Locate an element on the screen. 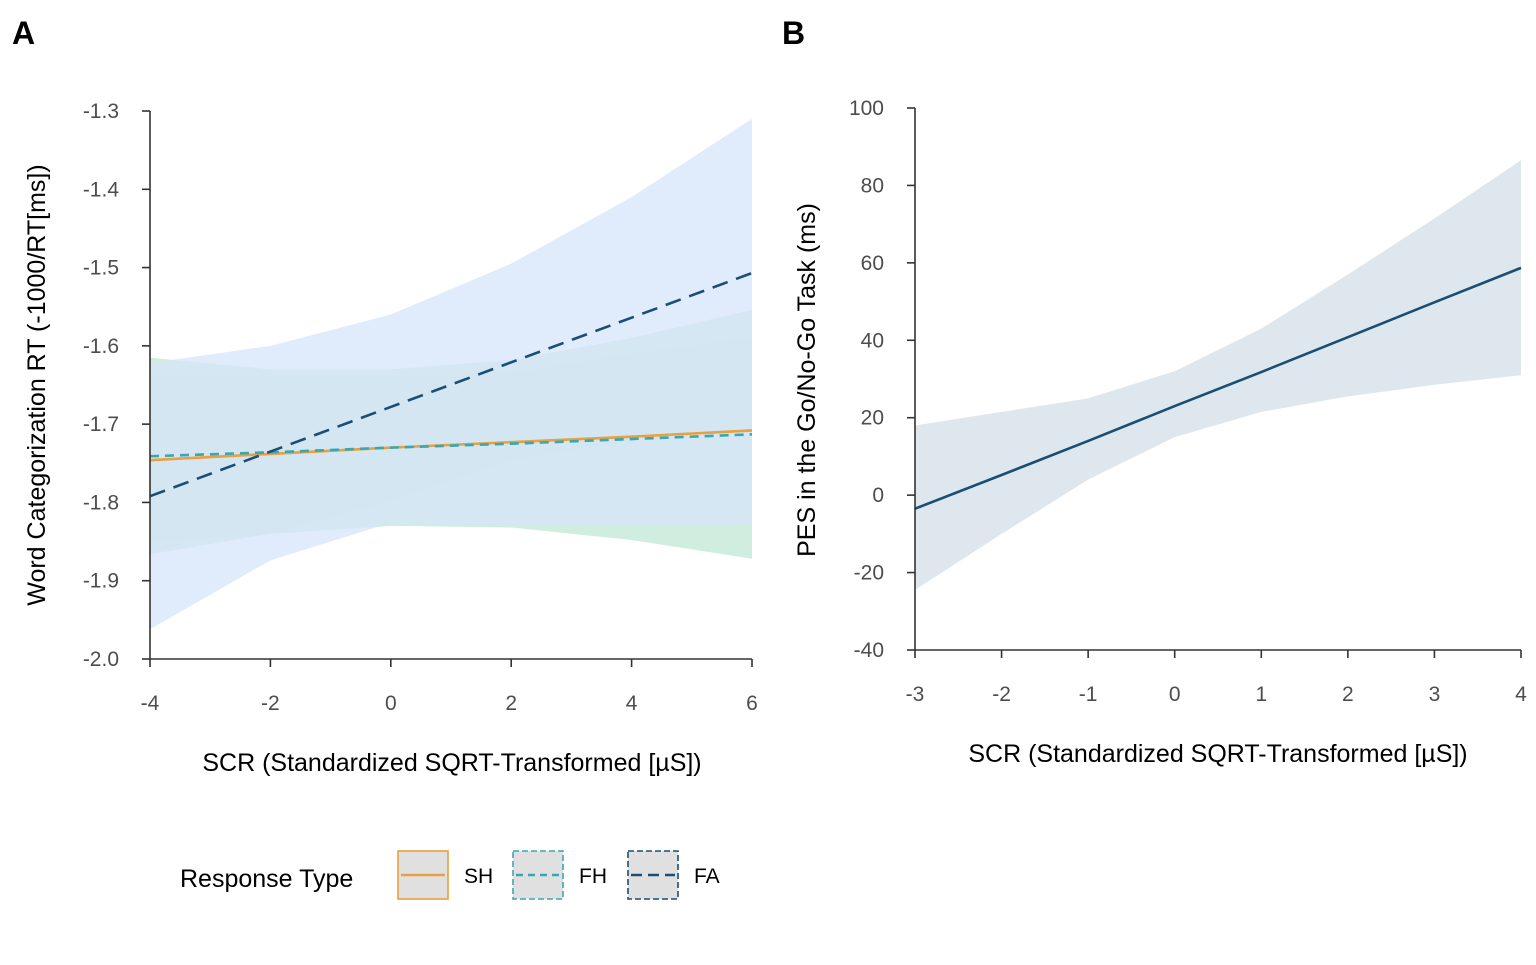 The width and height of the screenshot is (1536, 965). panel-b-y-tick-label: 20 is located at coordinates (872, 418).